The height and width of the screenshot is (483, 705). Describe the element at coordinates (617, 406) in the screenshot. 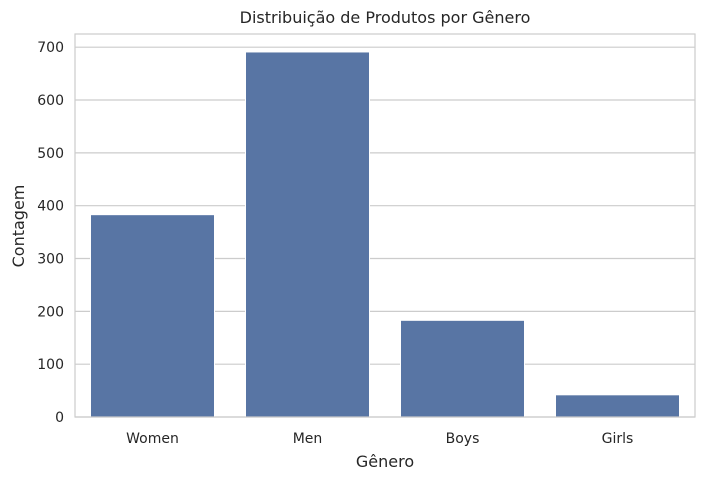

I see `bar-girls` at that location.